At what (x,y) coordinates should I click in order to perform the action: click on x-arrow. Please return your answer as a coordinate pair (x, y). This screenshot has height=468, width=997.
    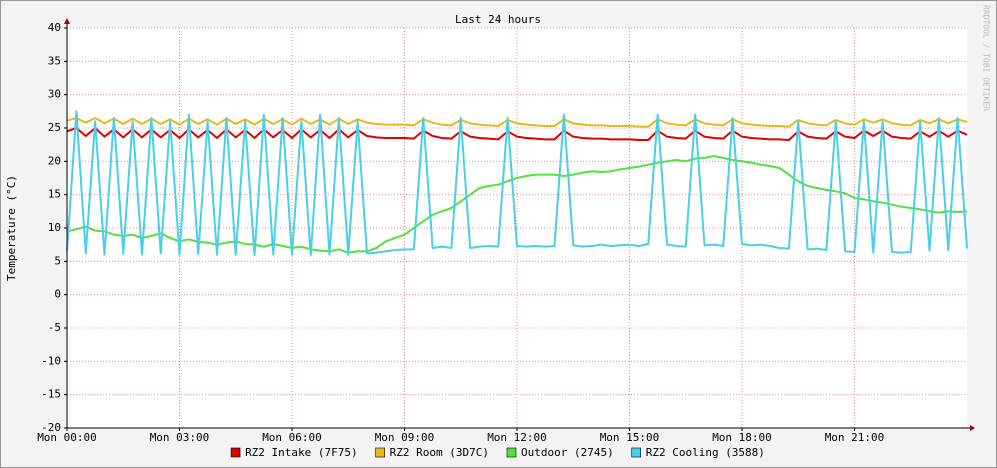
    Looking at the image, I should click on (972, 428).